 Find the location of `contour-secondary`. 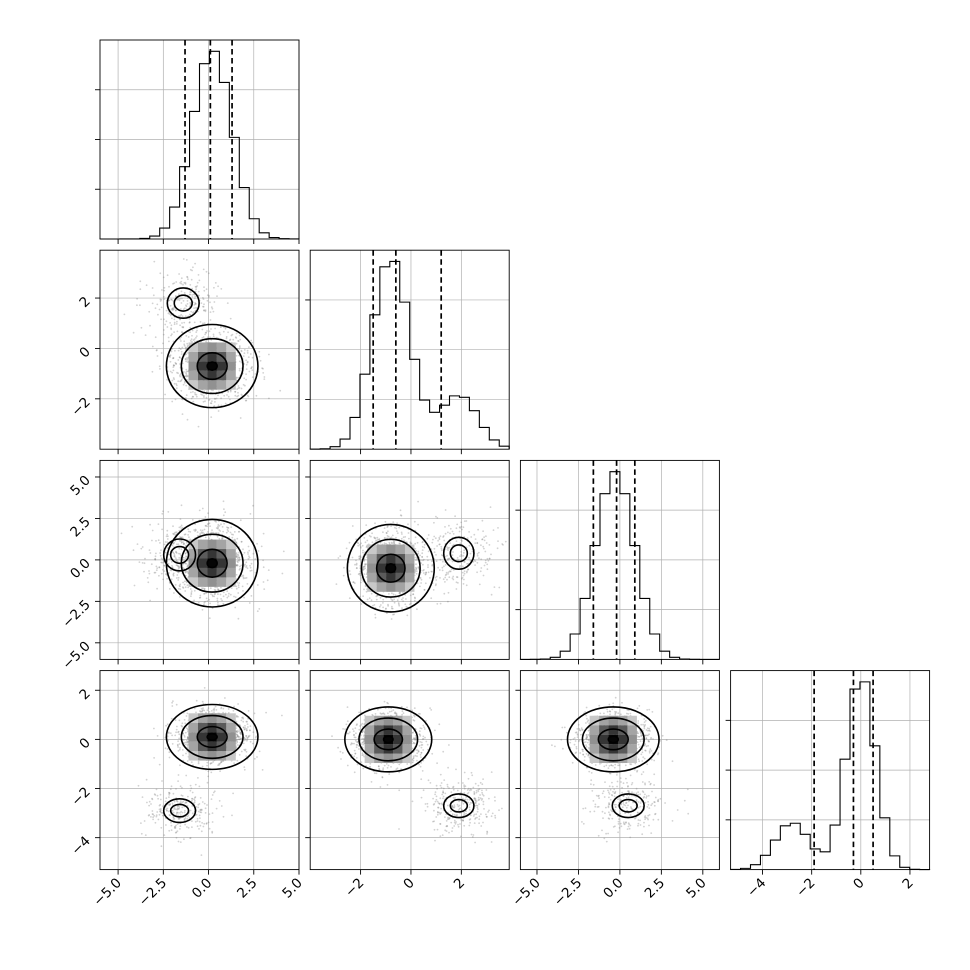

contour-secondary is located at coordinates (458, 553).